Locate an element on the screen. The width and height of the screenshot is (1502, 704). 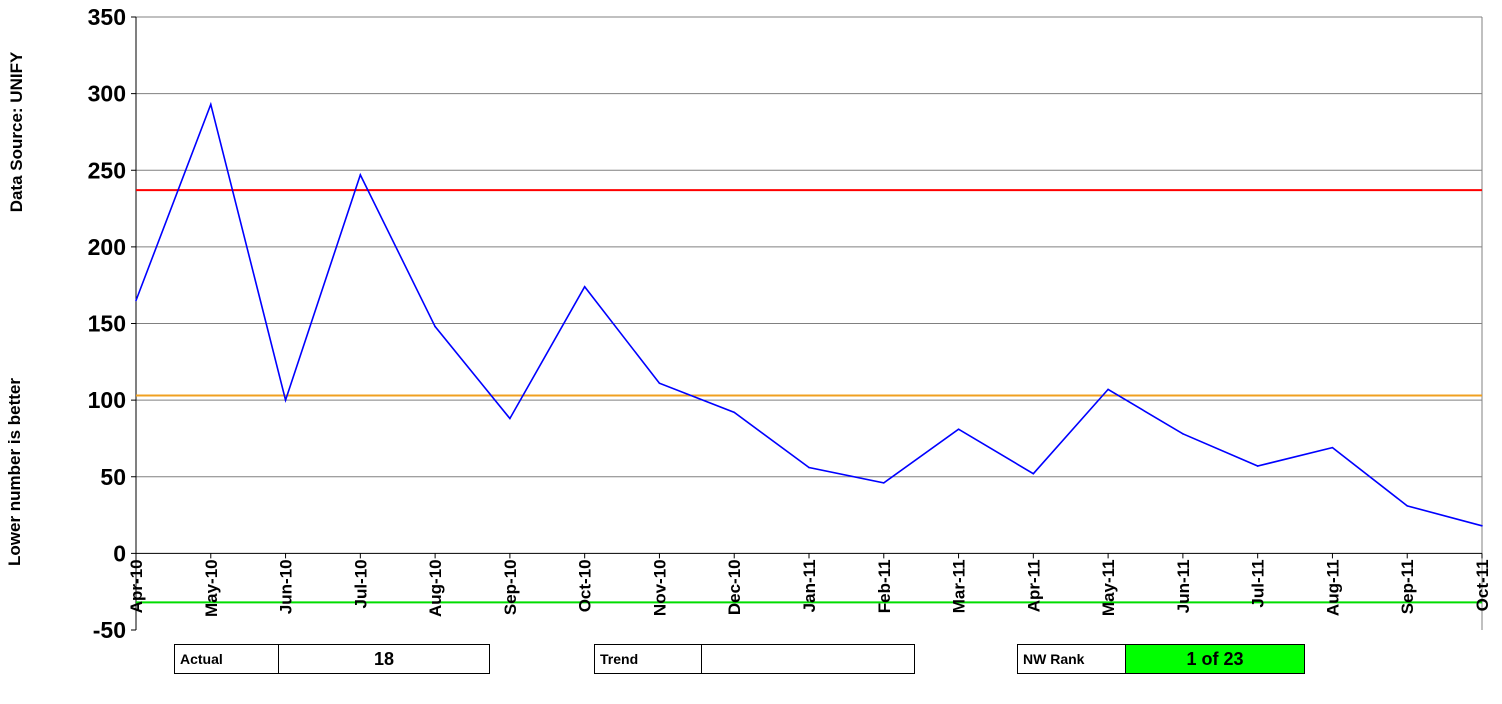
x-tick-label: Sep-10 is located at coordinates (510, 587).